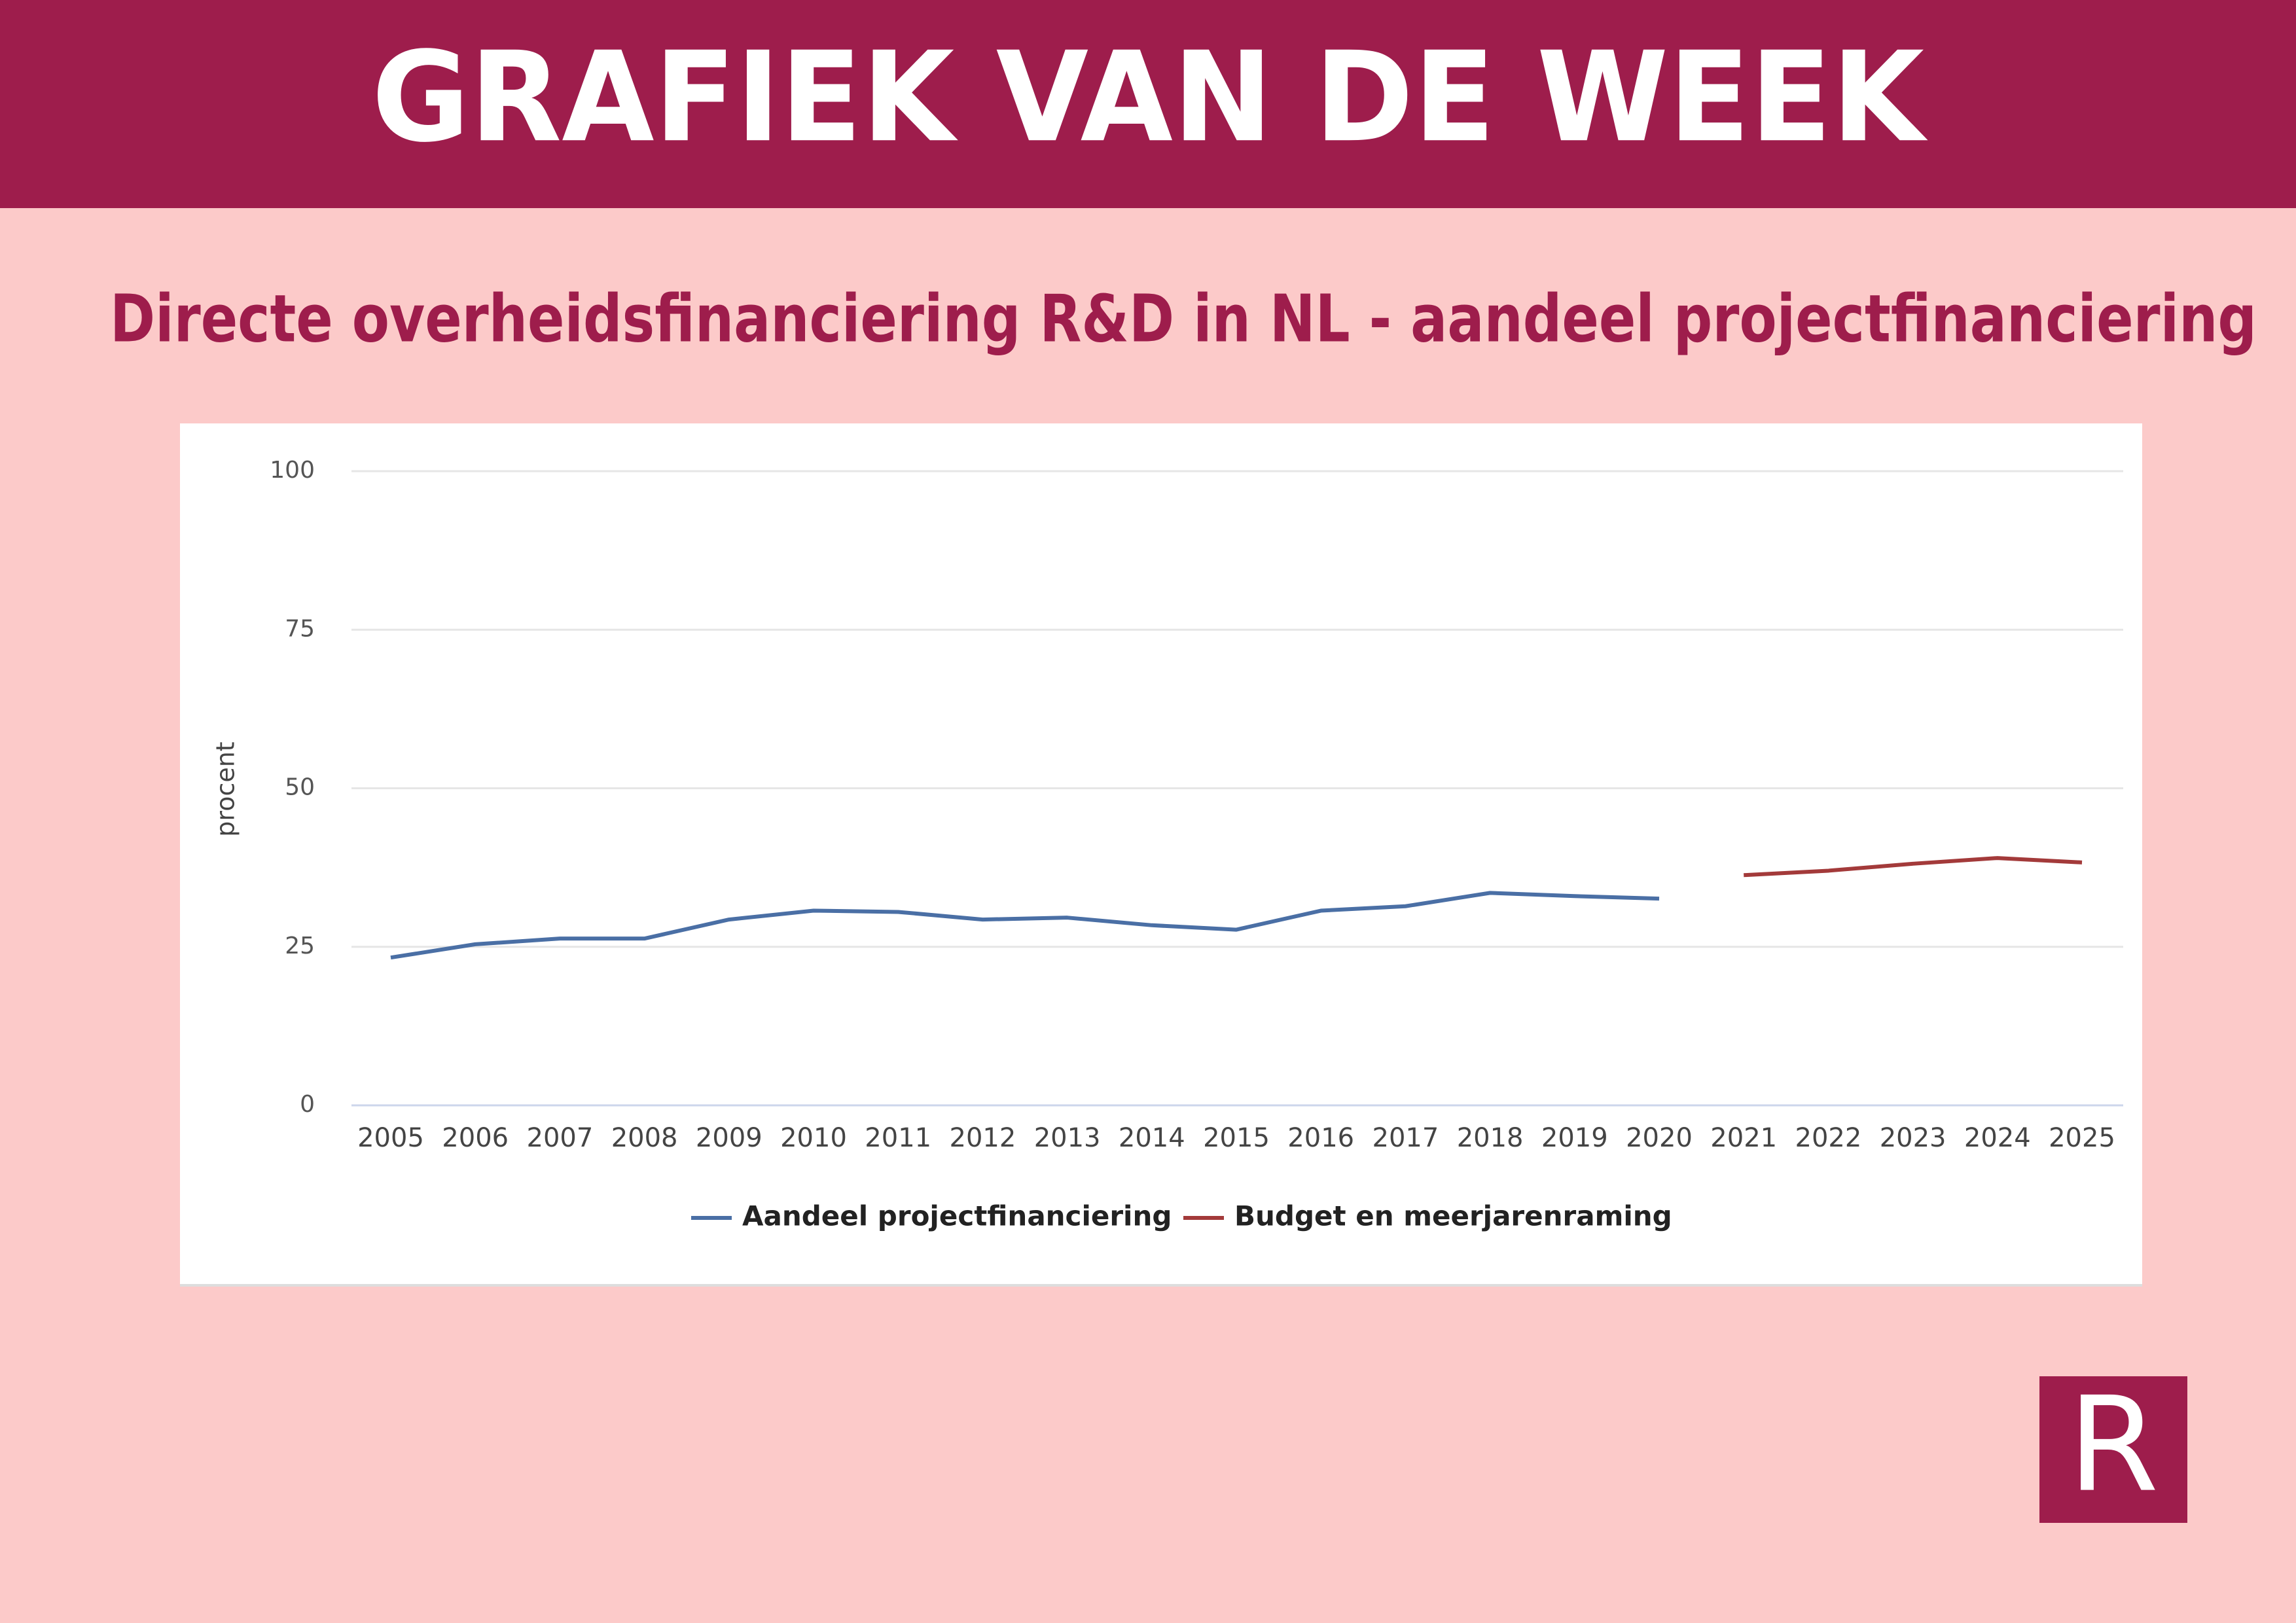  I want to click on x-tick-label: 2007, so click(560, 1138).